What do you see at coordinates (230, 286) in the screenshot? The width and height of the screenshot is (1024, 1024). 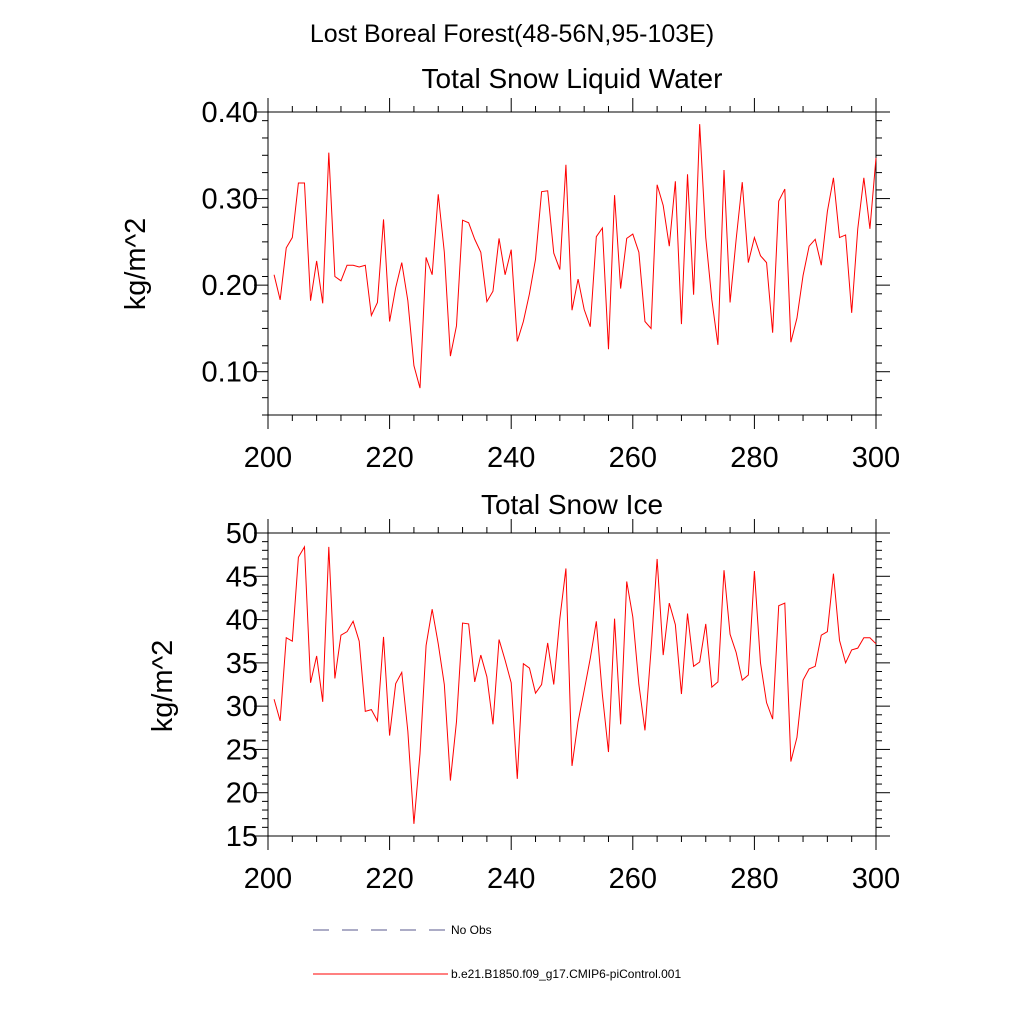 I see `y-tick-label: 0.20` at bounding box center [230, 286].